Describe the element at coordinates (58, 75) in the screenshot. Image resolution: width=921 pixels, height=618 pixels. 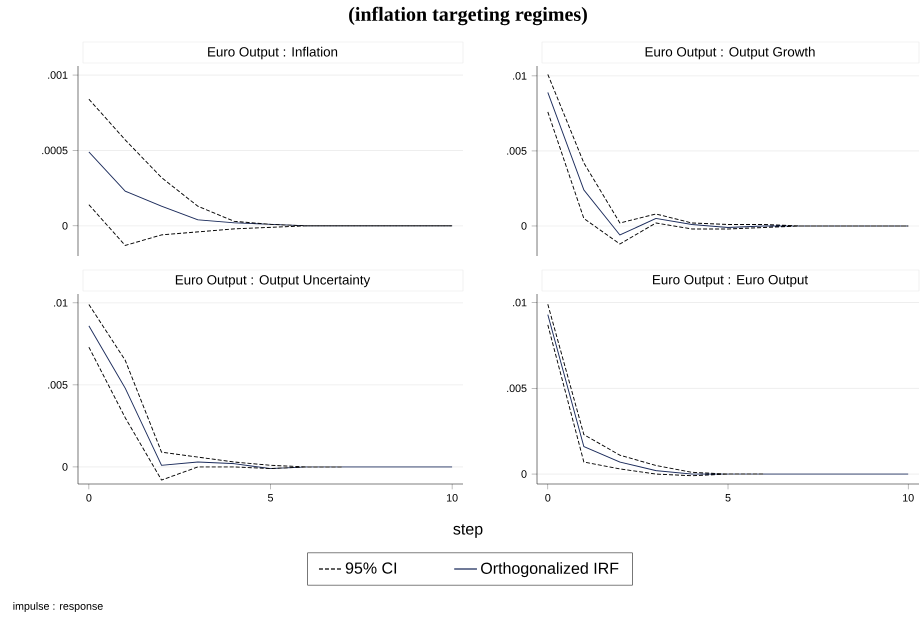
I see `y-tick-label: .001` at that location.